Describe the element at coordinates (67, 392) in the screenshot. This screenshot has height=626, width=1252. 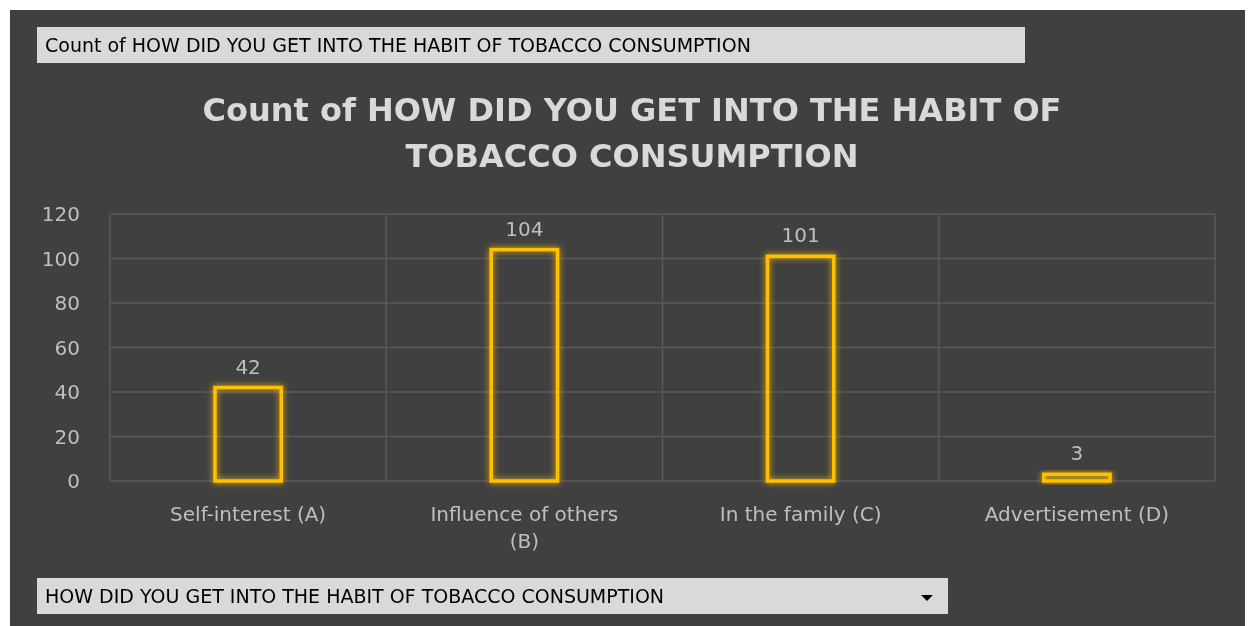
I see `y-tick-label: 40` at that location.